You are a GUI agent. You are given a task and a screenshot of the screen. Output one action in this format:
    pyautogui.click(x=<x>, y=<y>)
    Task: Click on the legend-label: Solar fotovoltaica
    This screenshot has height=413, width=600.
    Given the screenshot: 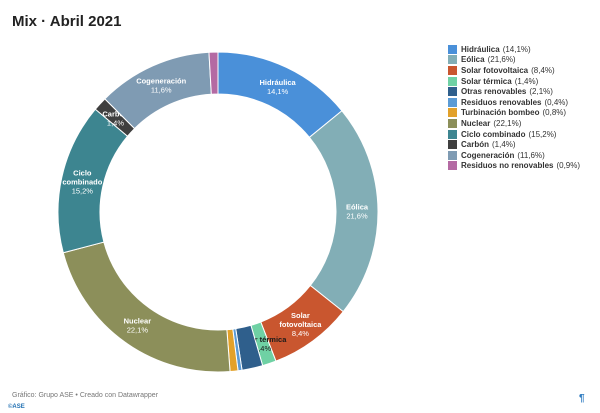 What is the action you would take?
    pyautogui.click(x=495, y=70)
    